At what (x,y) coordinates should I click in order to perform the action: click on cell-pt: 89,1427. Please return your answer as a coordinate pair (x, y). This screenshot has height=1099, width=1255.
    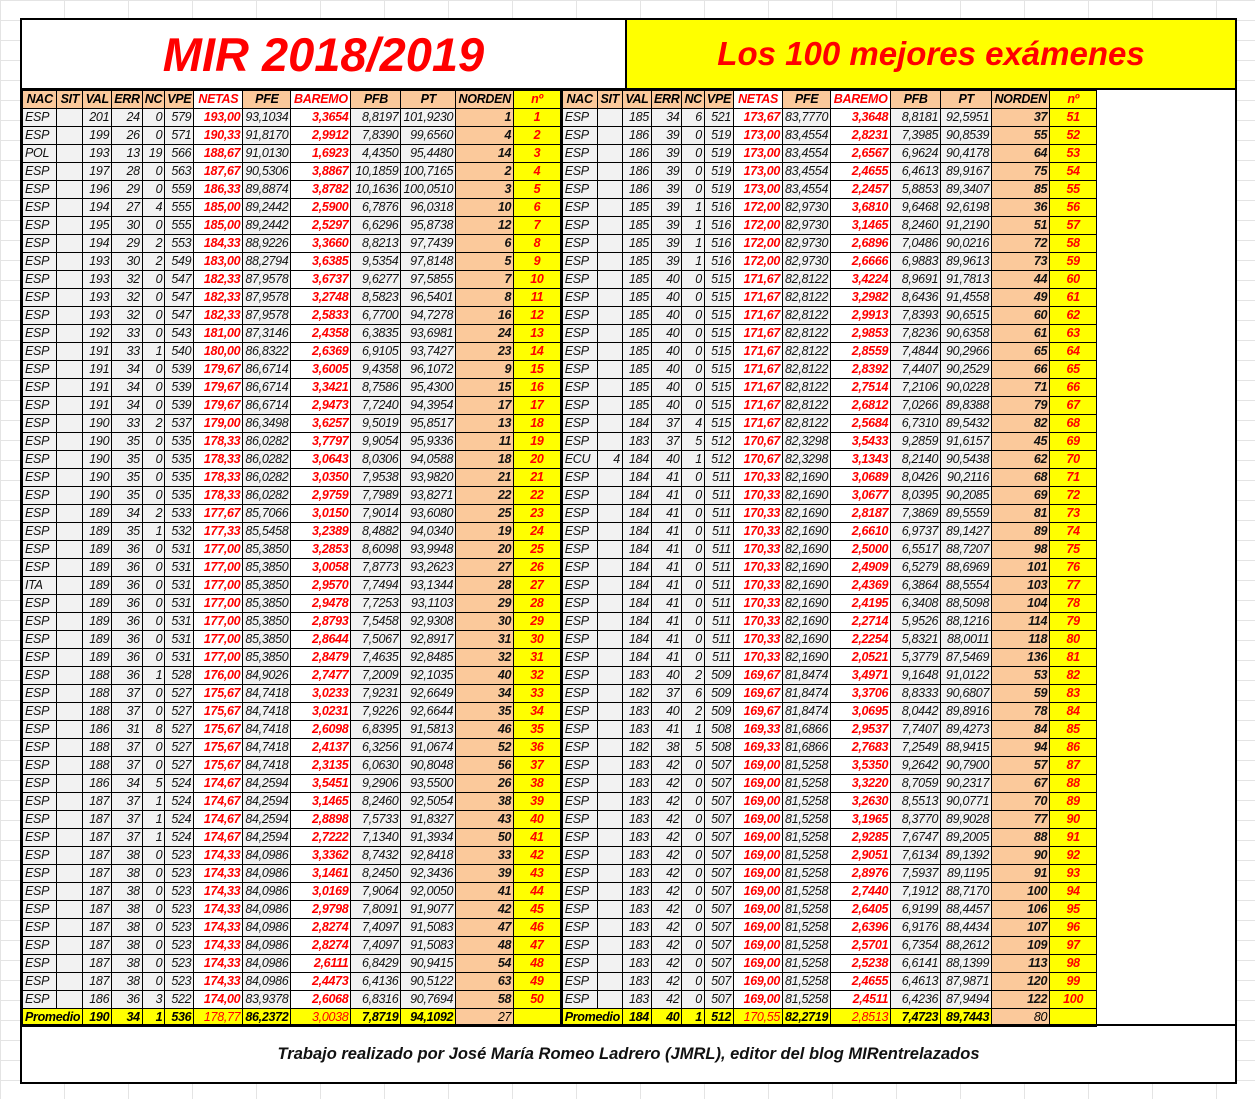
    Looking at the image, I should click on (966, 531).